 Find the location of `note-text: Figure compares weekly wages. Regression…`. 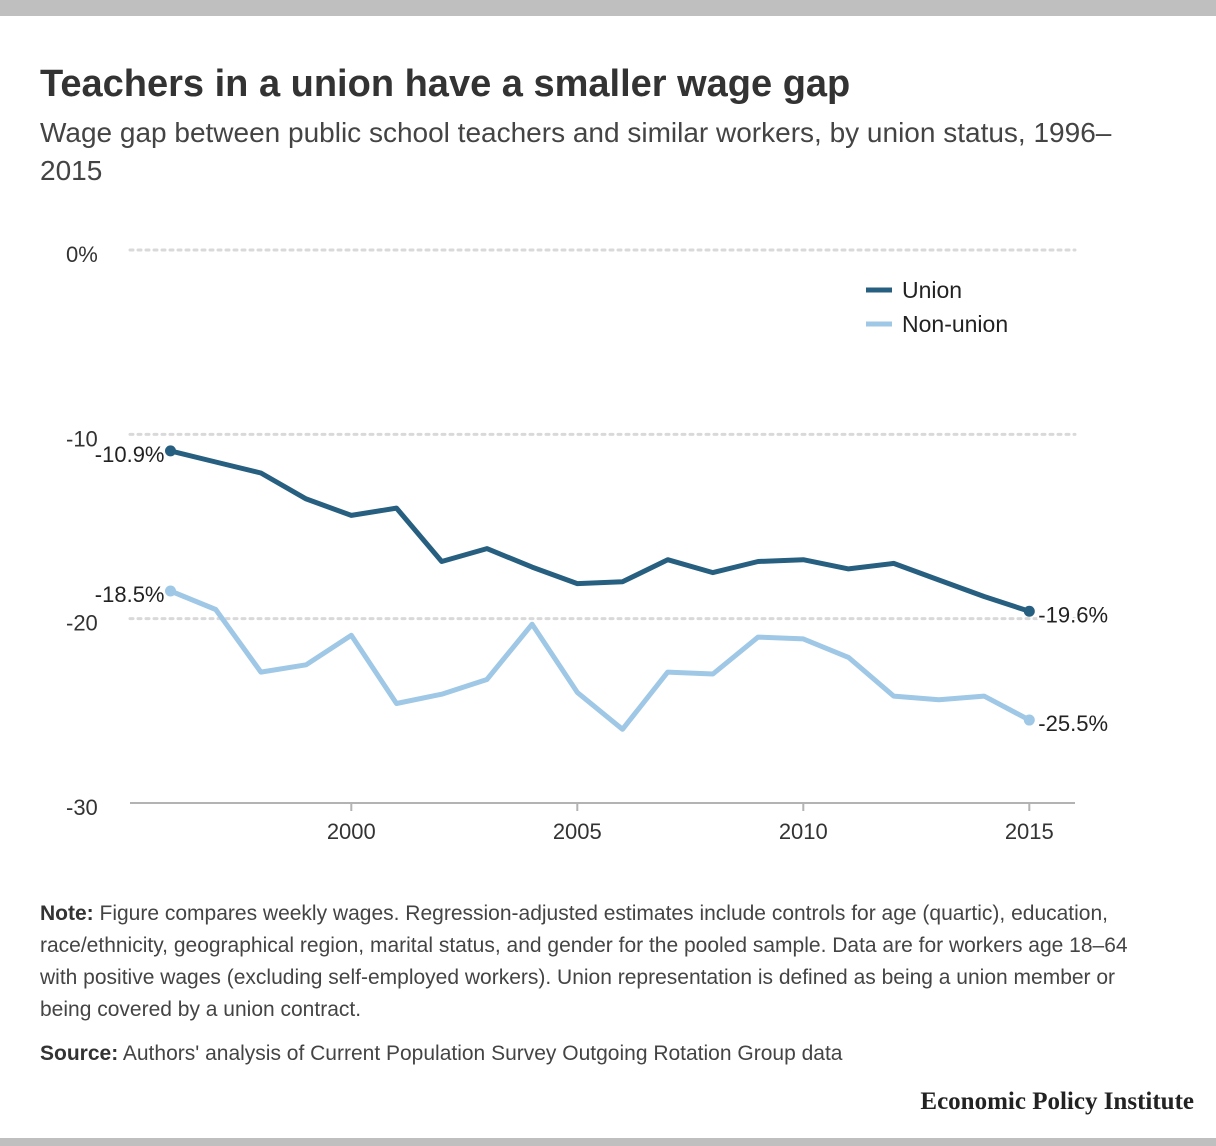

note-text: Figure compares weekly wages. Regression… is located at coordinates (584, 961).